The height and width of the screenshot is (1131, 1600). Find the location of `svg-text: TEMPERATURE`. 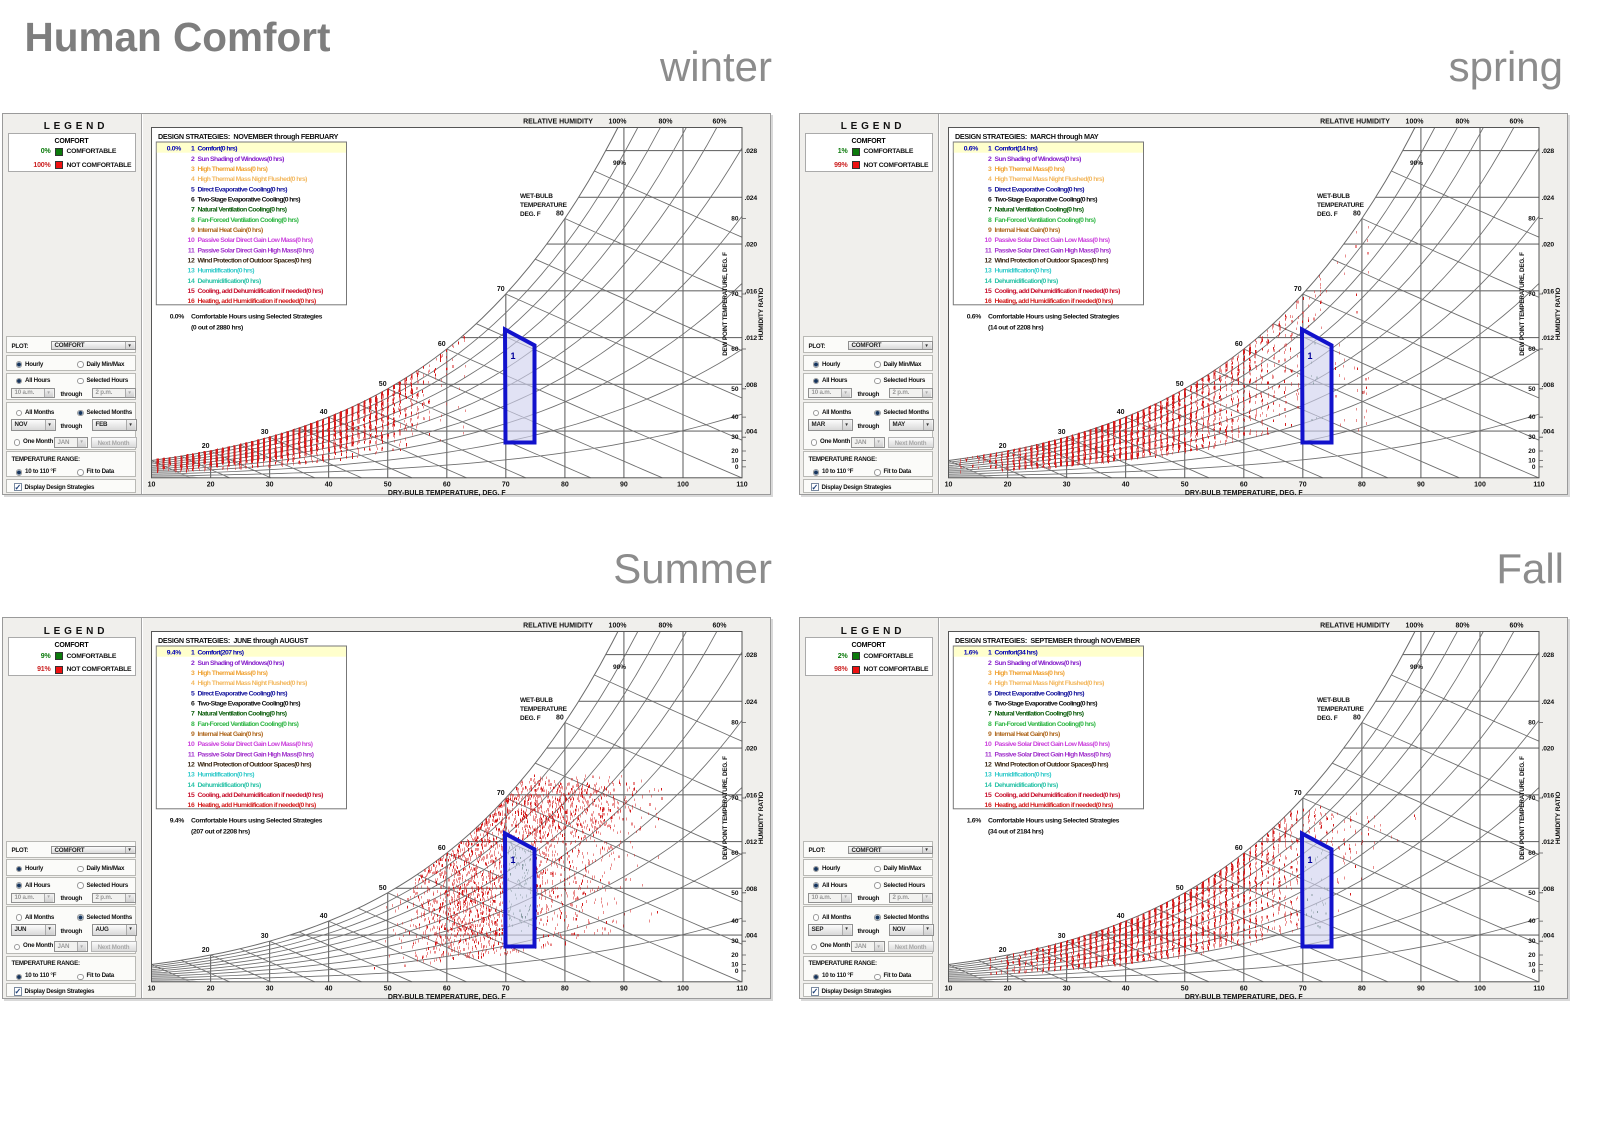

svg-text: TEMPERATURE is located at coordinates (544, 205).